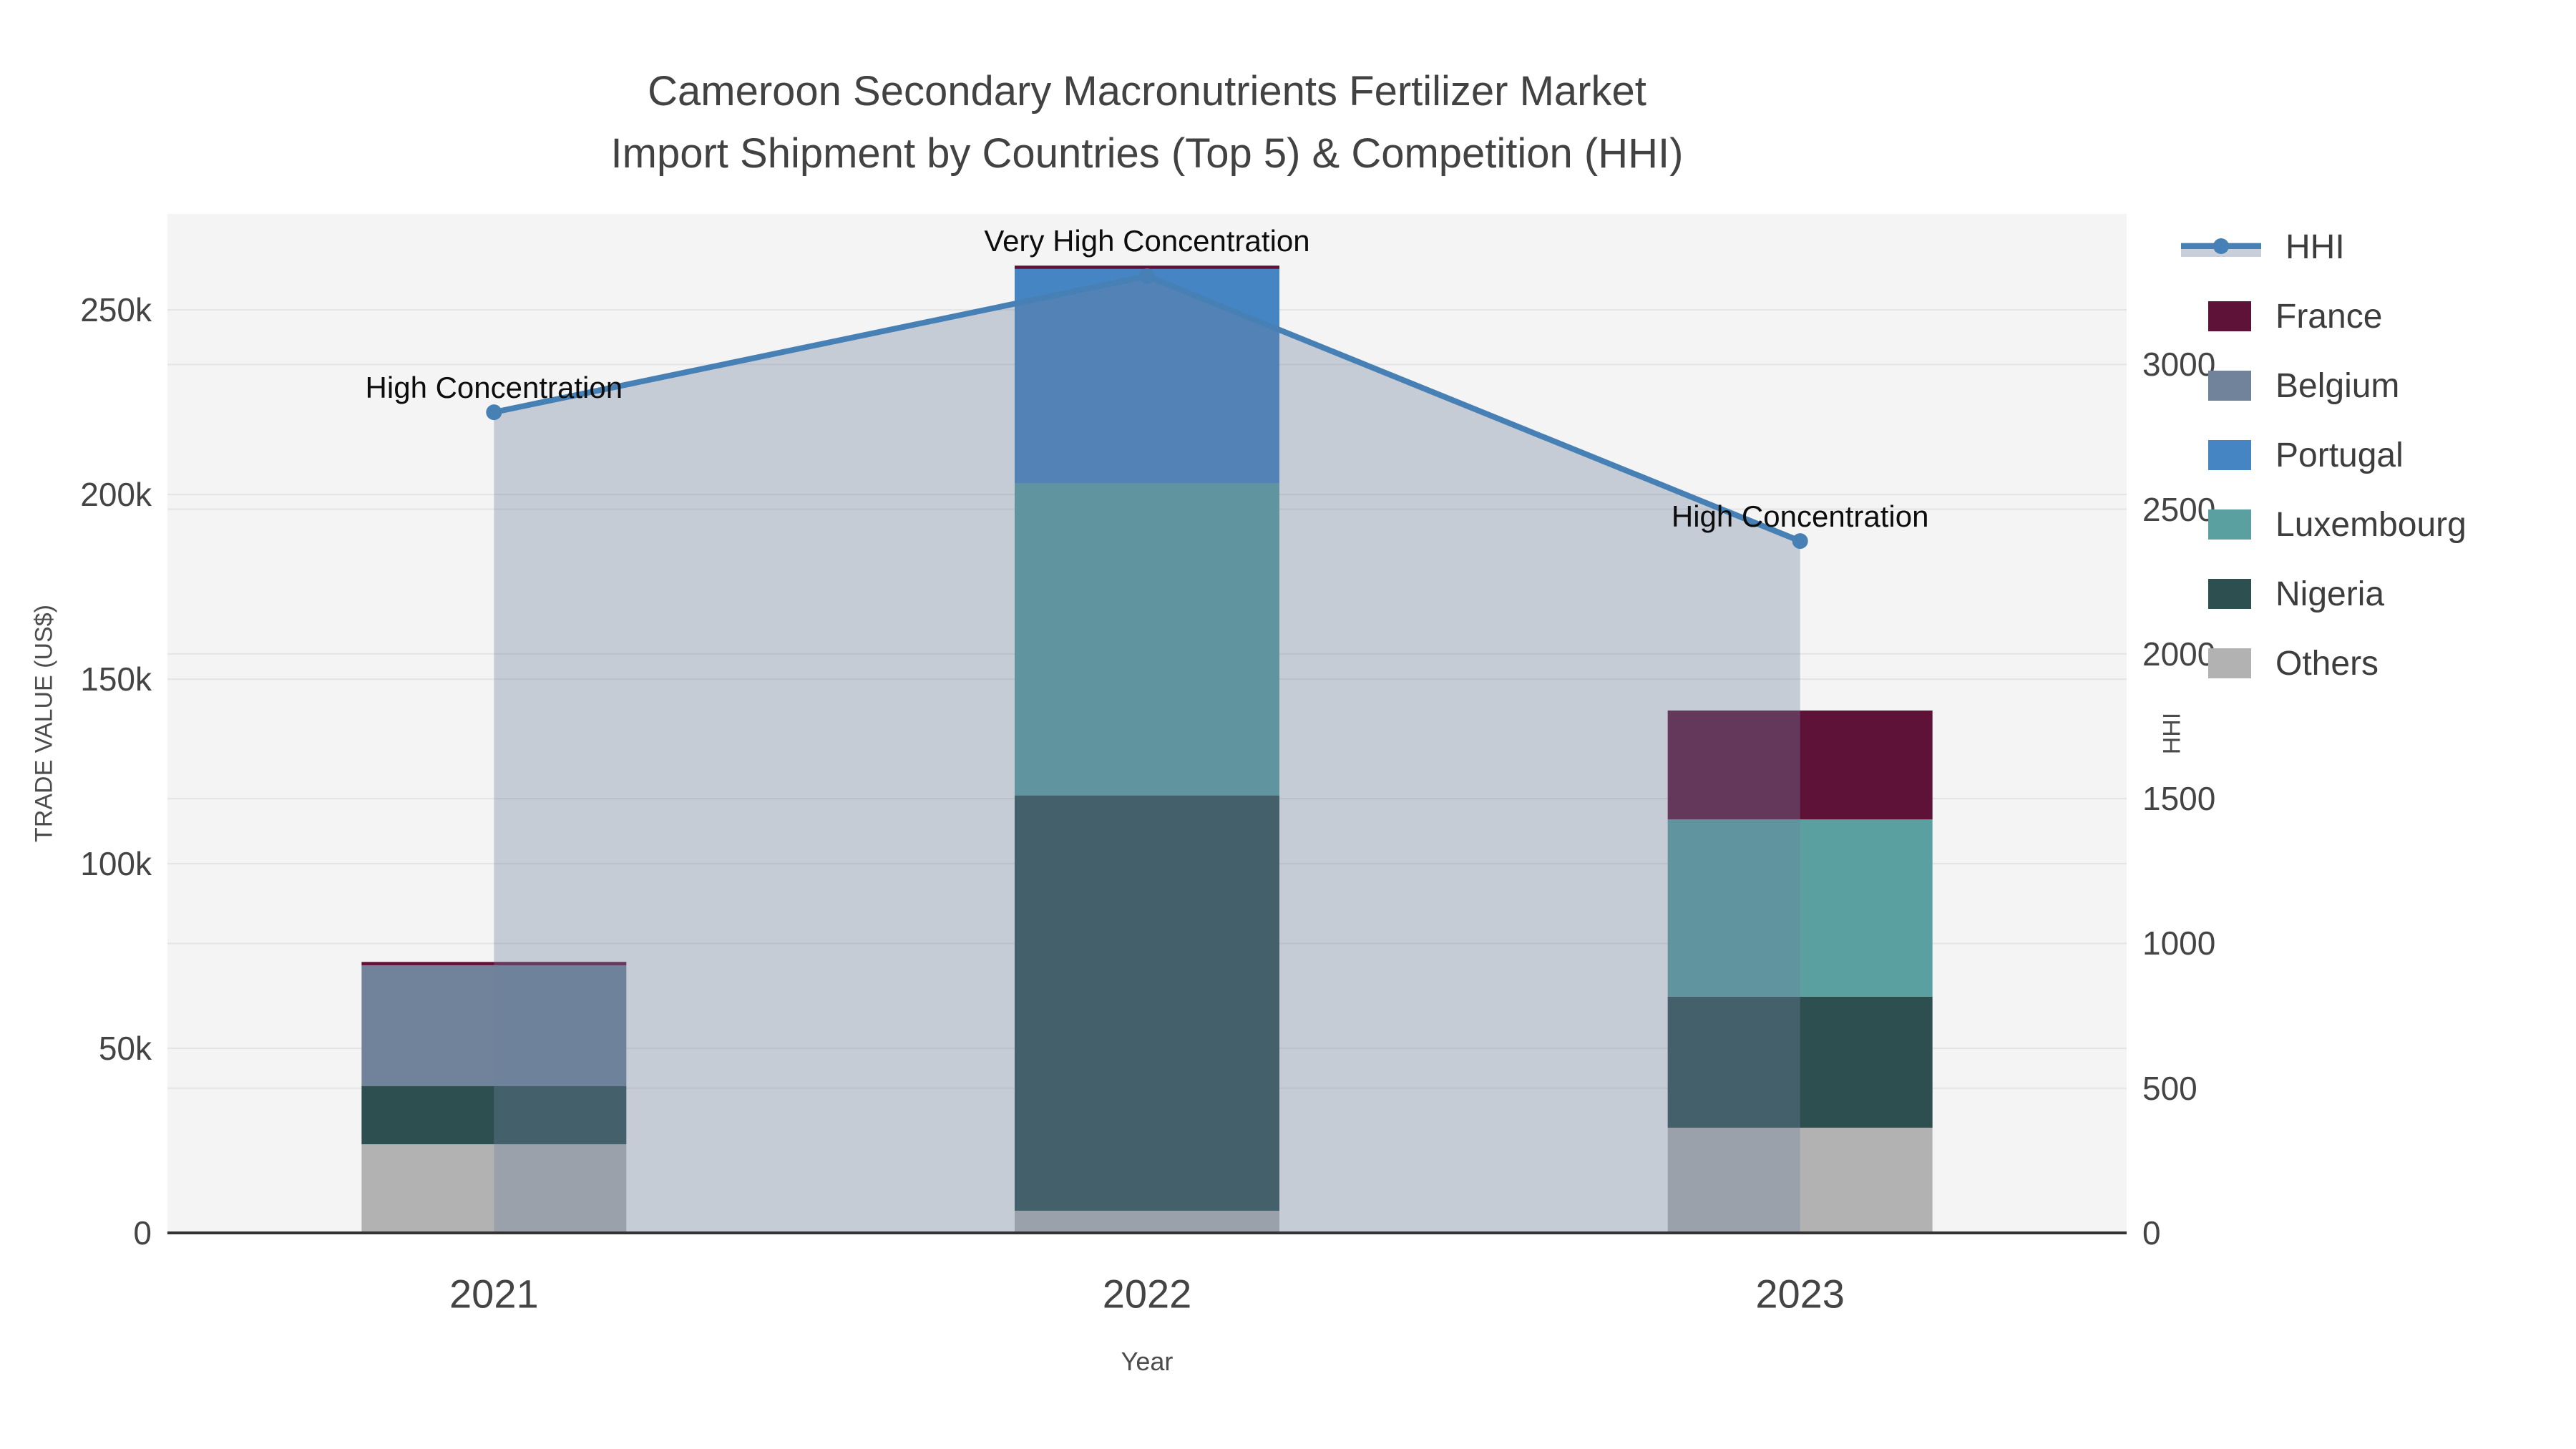 The width and height of the screenshot is (2576, 1449). Describe the element at coordinates (1147, 1361) in the screenshot. I see `x-axis-title: Year` at that location.